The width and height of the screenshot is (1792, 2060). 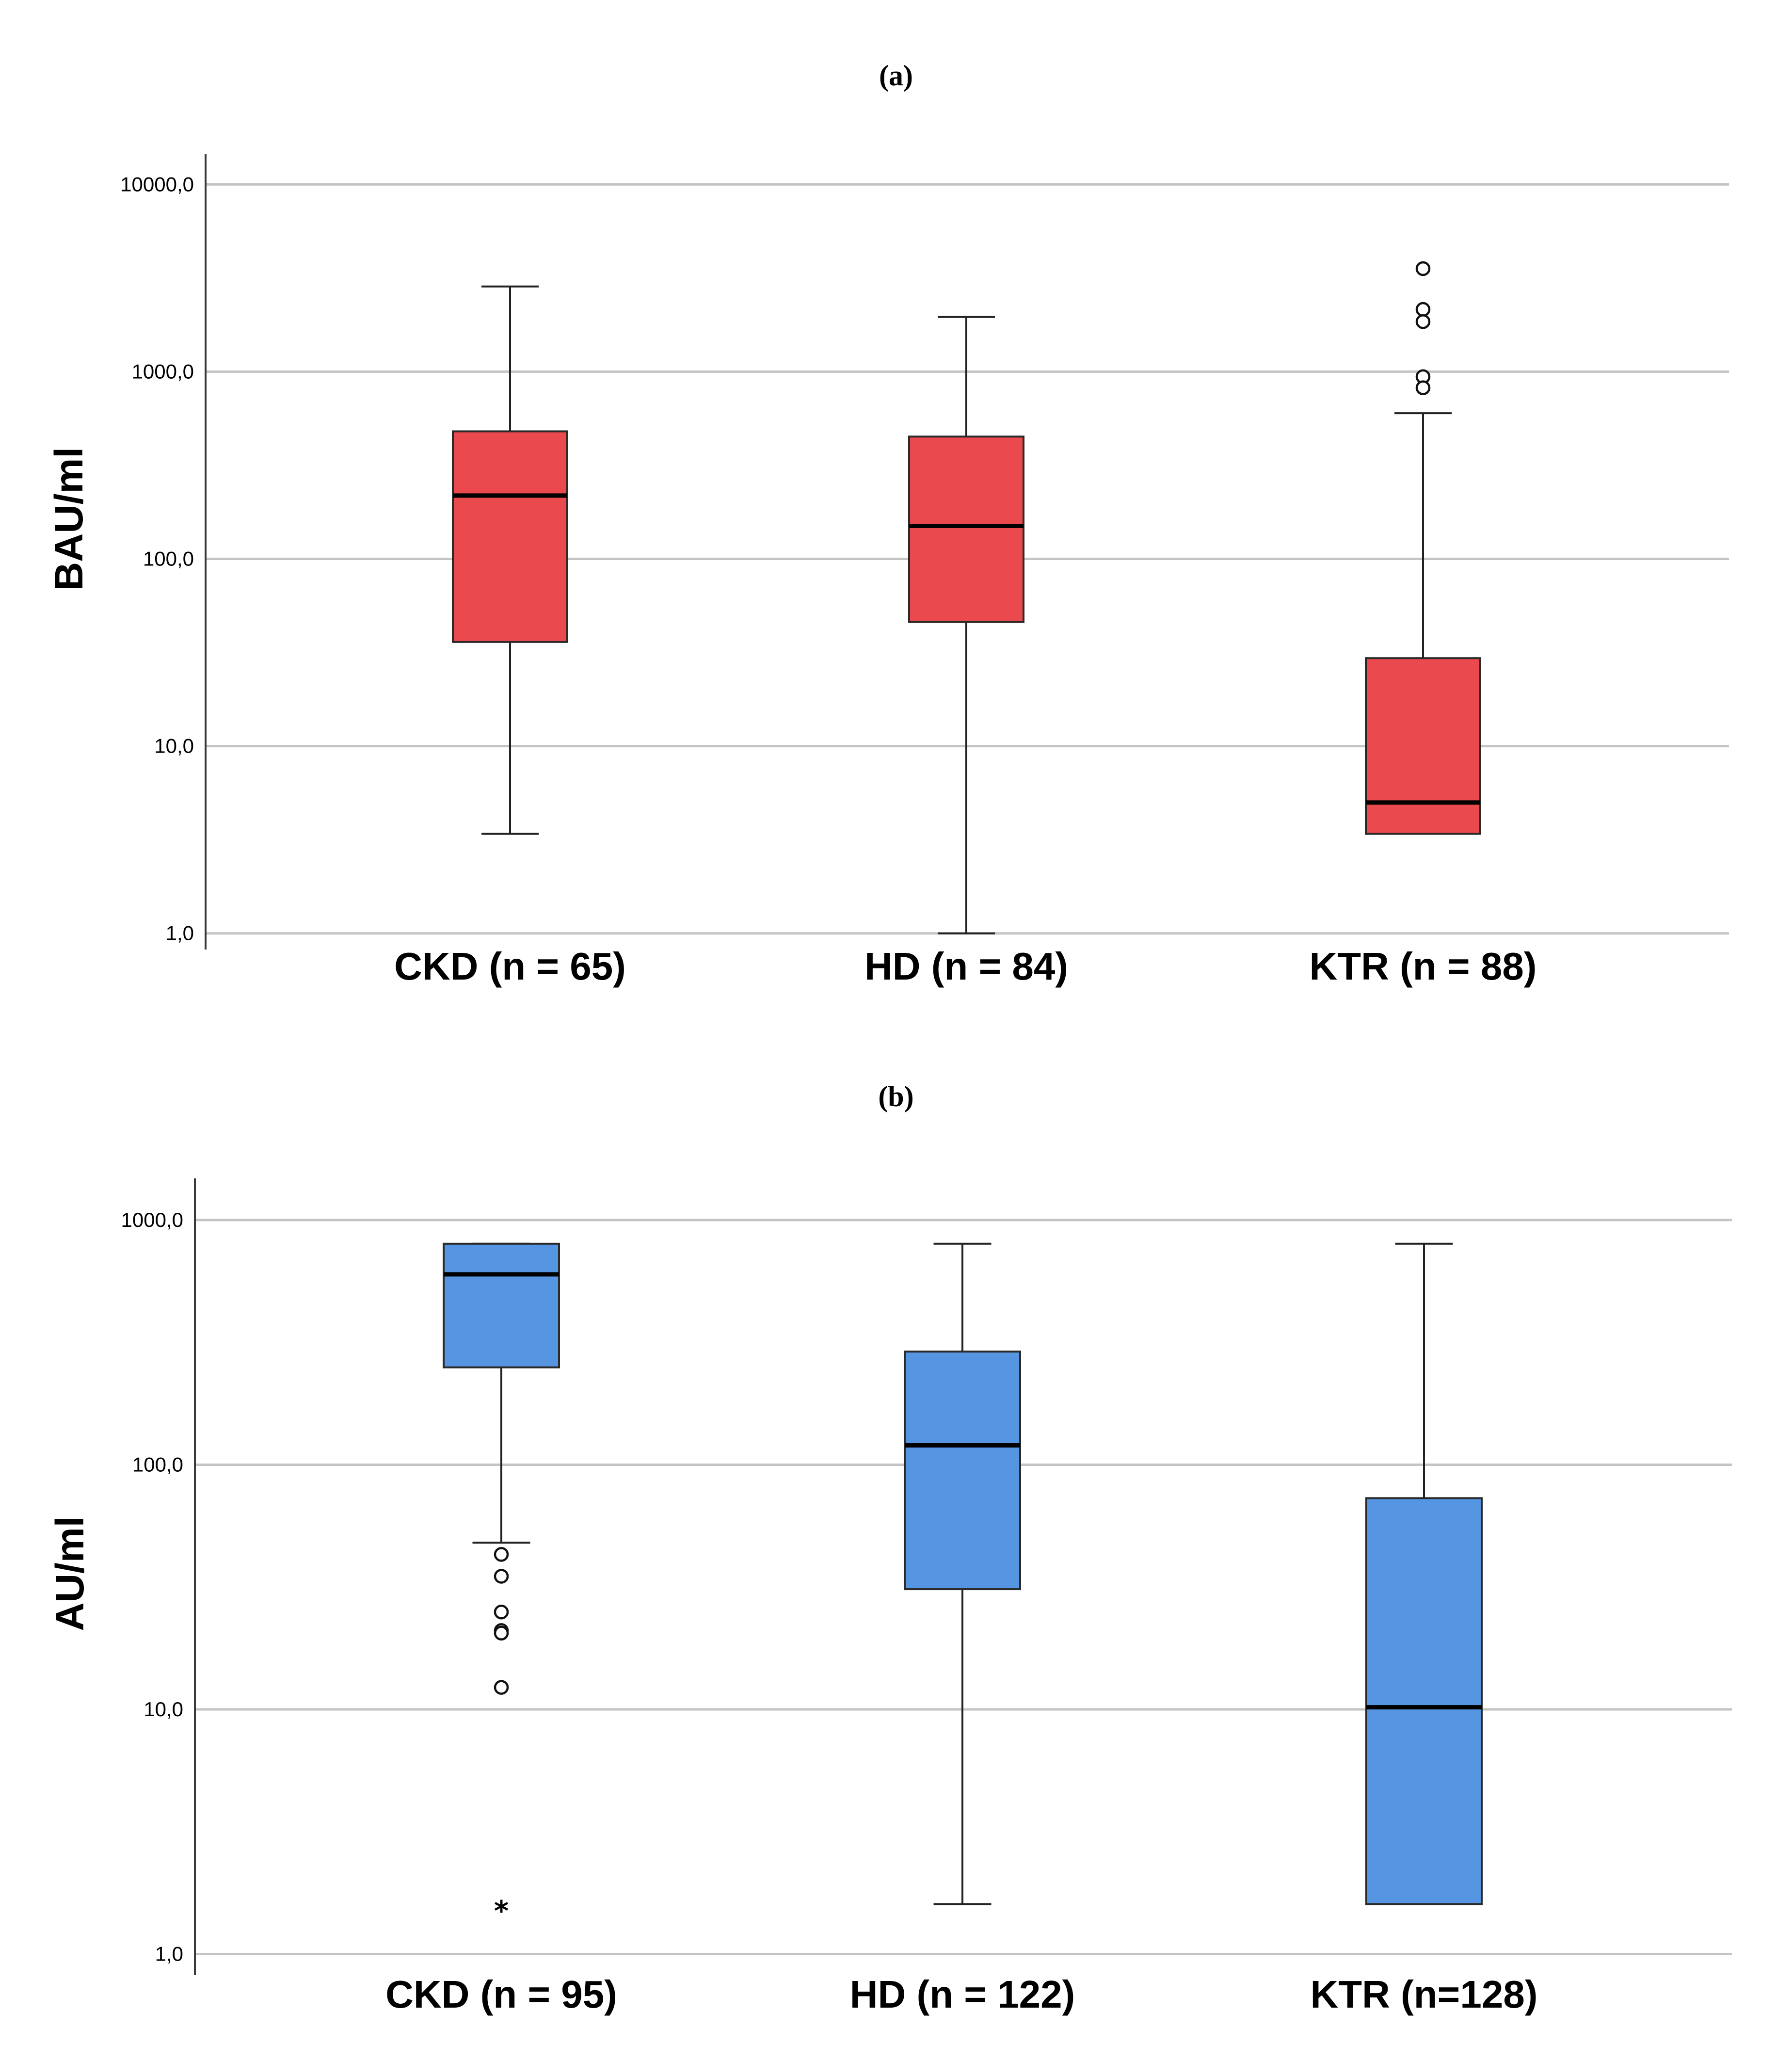 I want to click on panel-a-label: (a), so click(x=896, y=76).